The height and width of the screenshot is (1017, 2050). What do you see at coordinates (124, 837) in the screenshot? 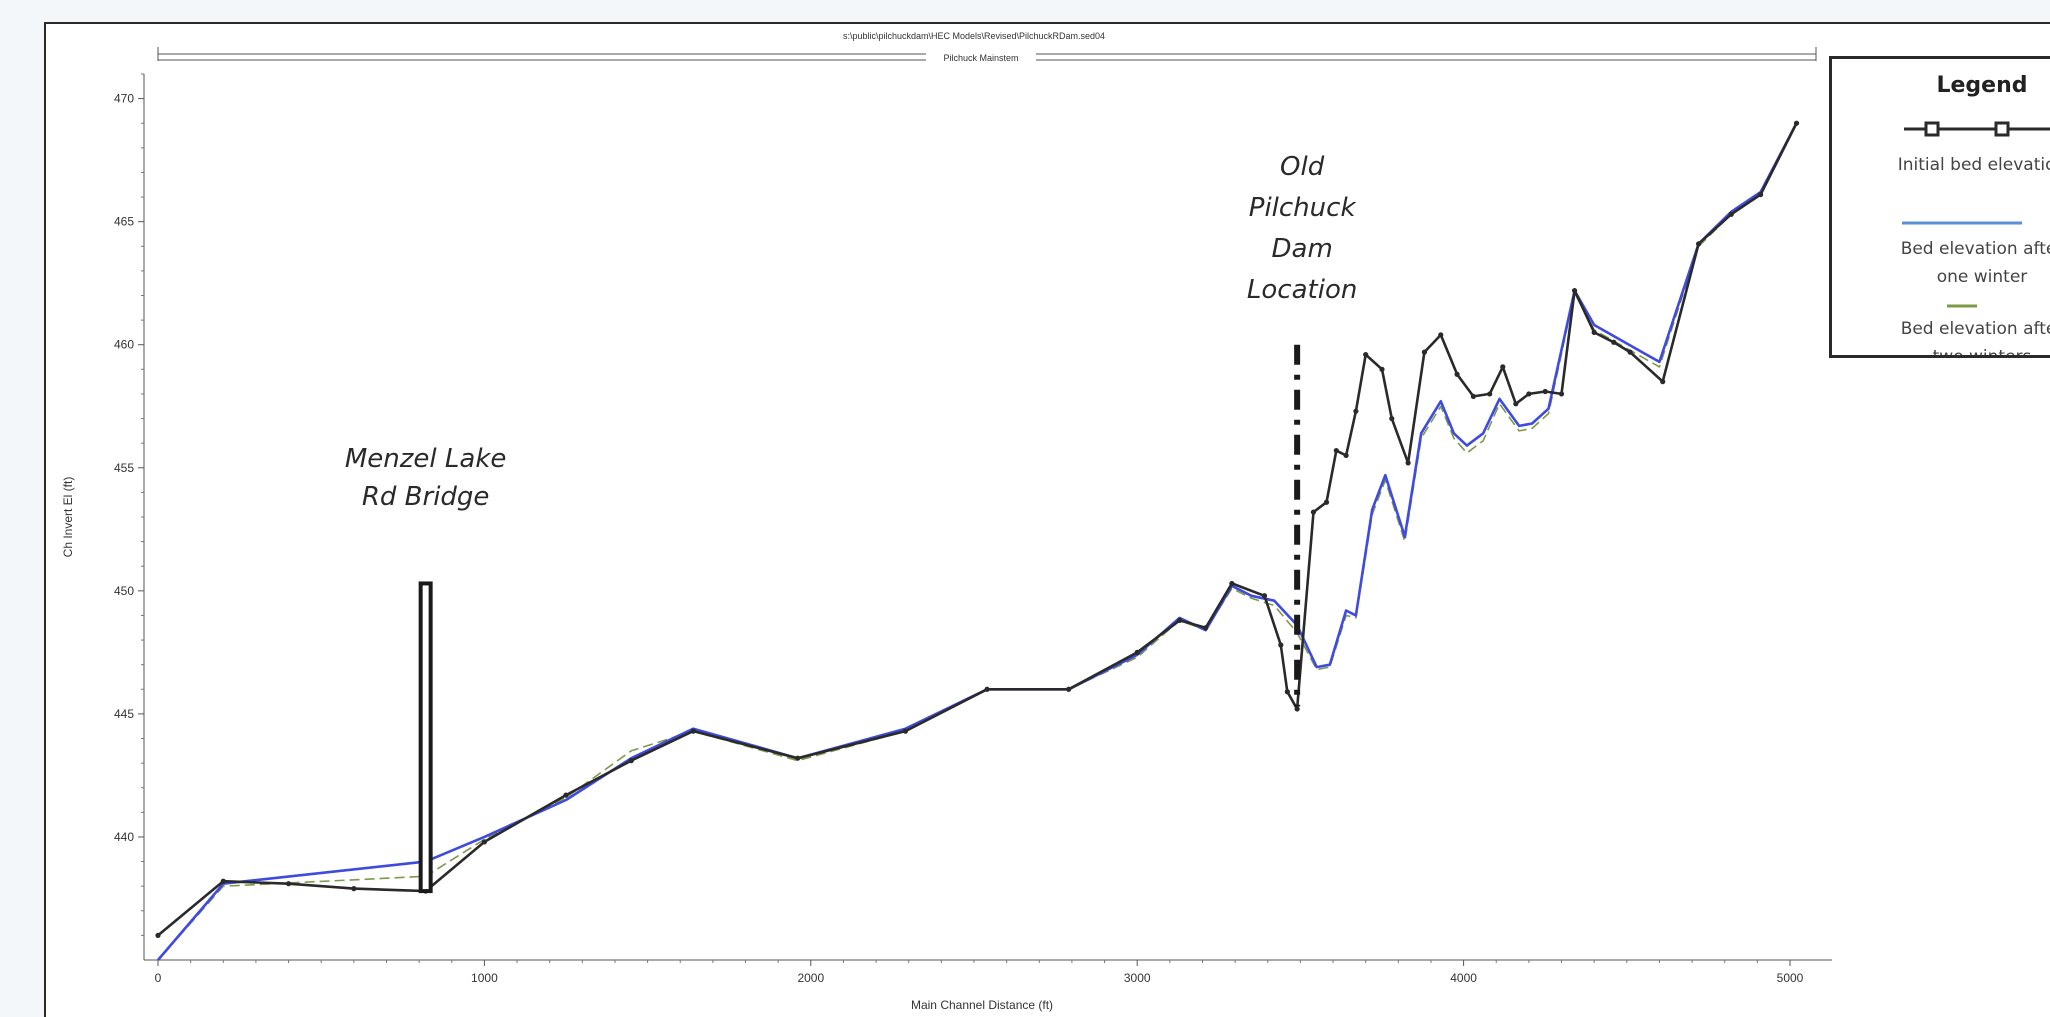
I see `y-tick-label: 440` at bounding box center [124, 837].